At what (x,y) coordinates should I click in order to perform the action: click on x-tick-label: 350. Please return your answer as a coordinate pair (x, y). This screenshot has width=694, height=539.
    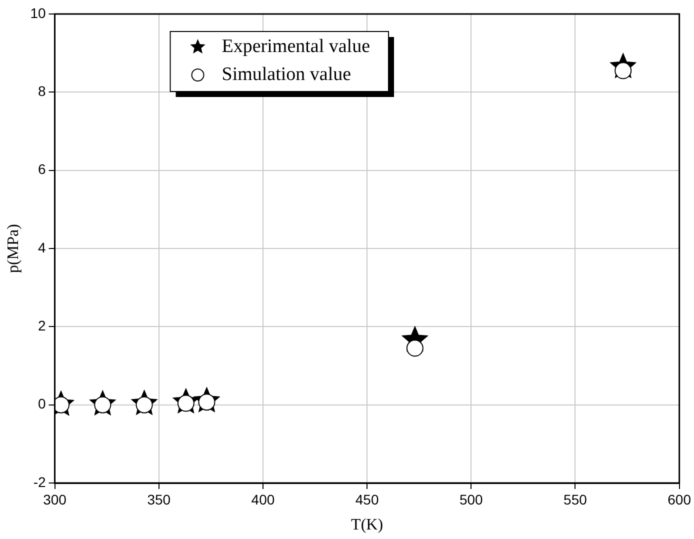
    Looking at the image, I should click on (159, 499).